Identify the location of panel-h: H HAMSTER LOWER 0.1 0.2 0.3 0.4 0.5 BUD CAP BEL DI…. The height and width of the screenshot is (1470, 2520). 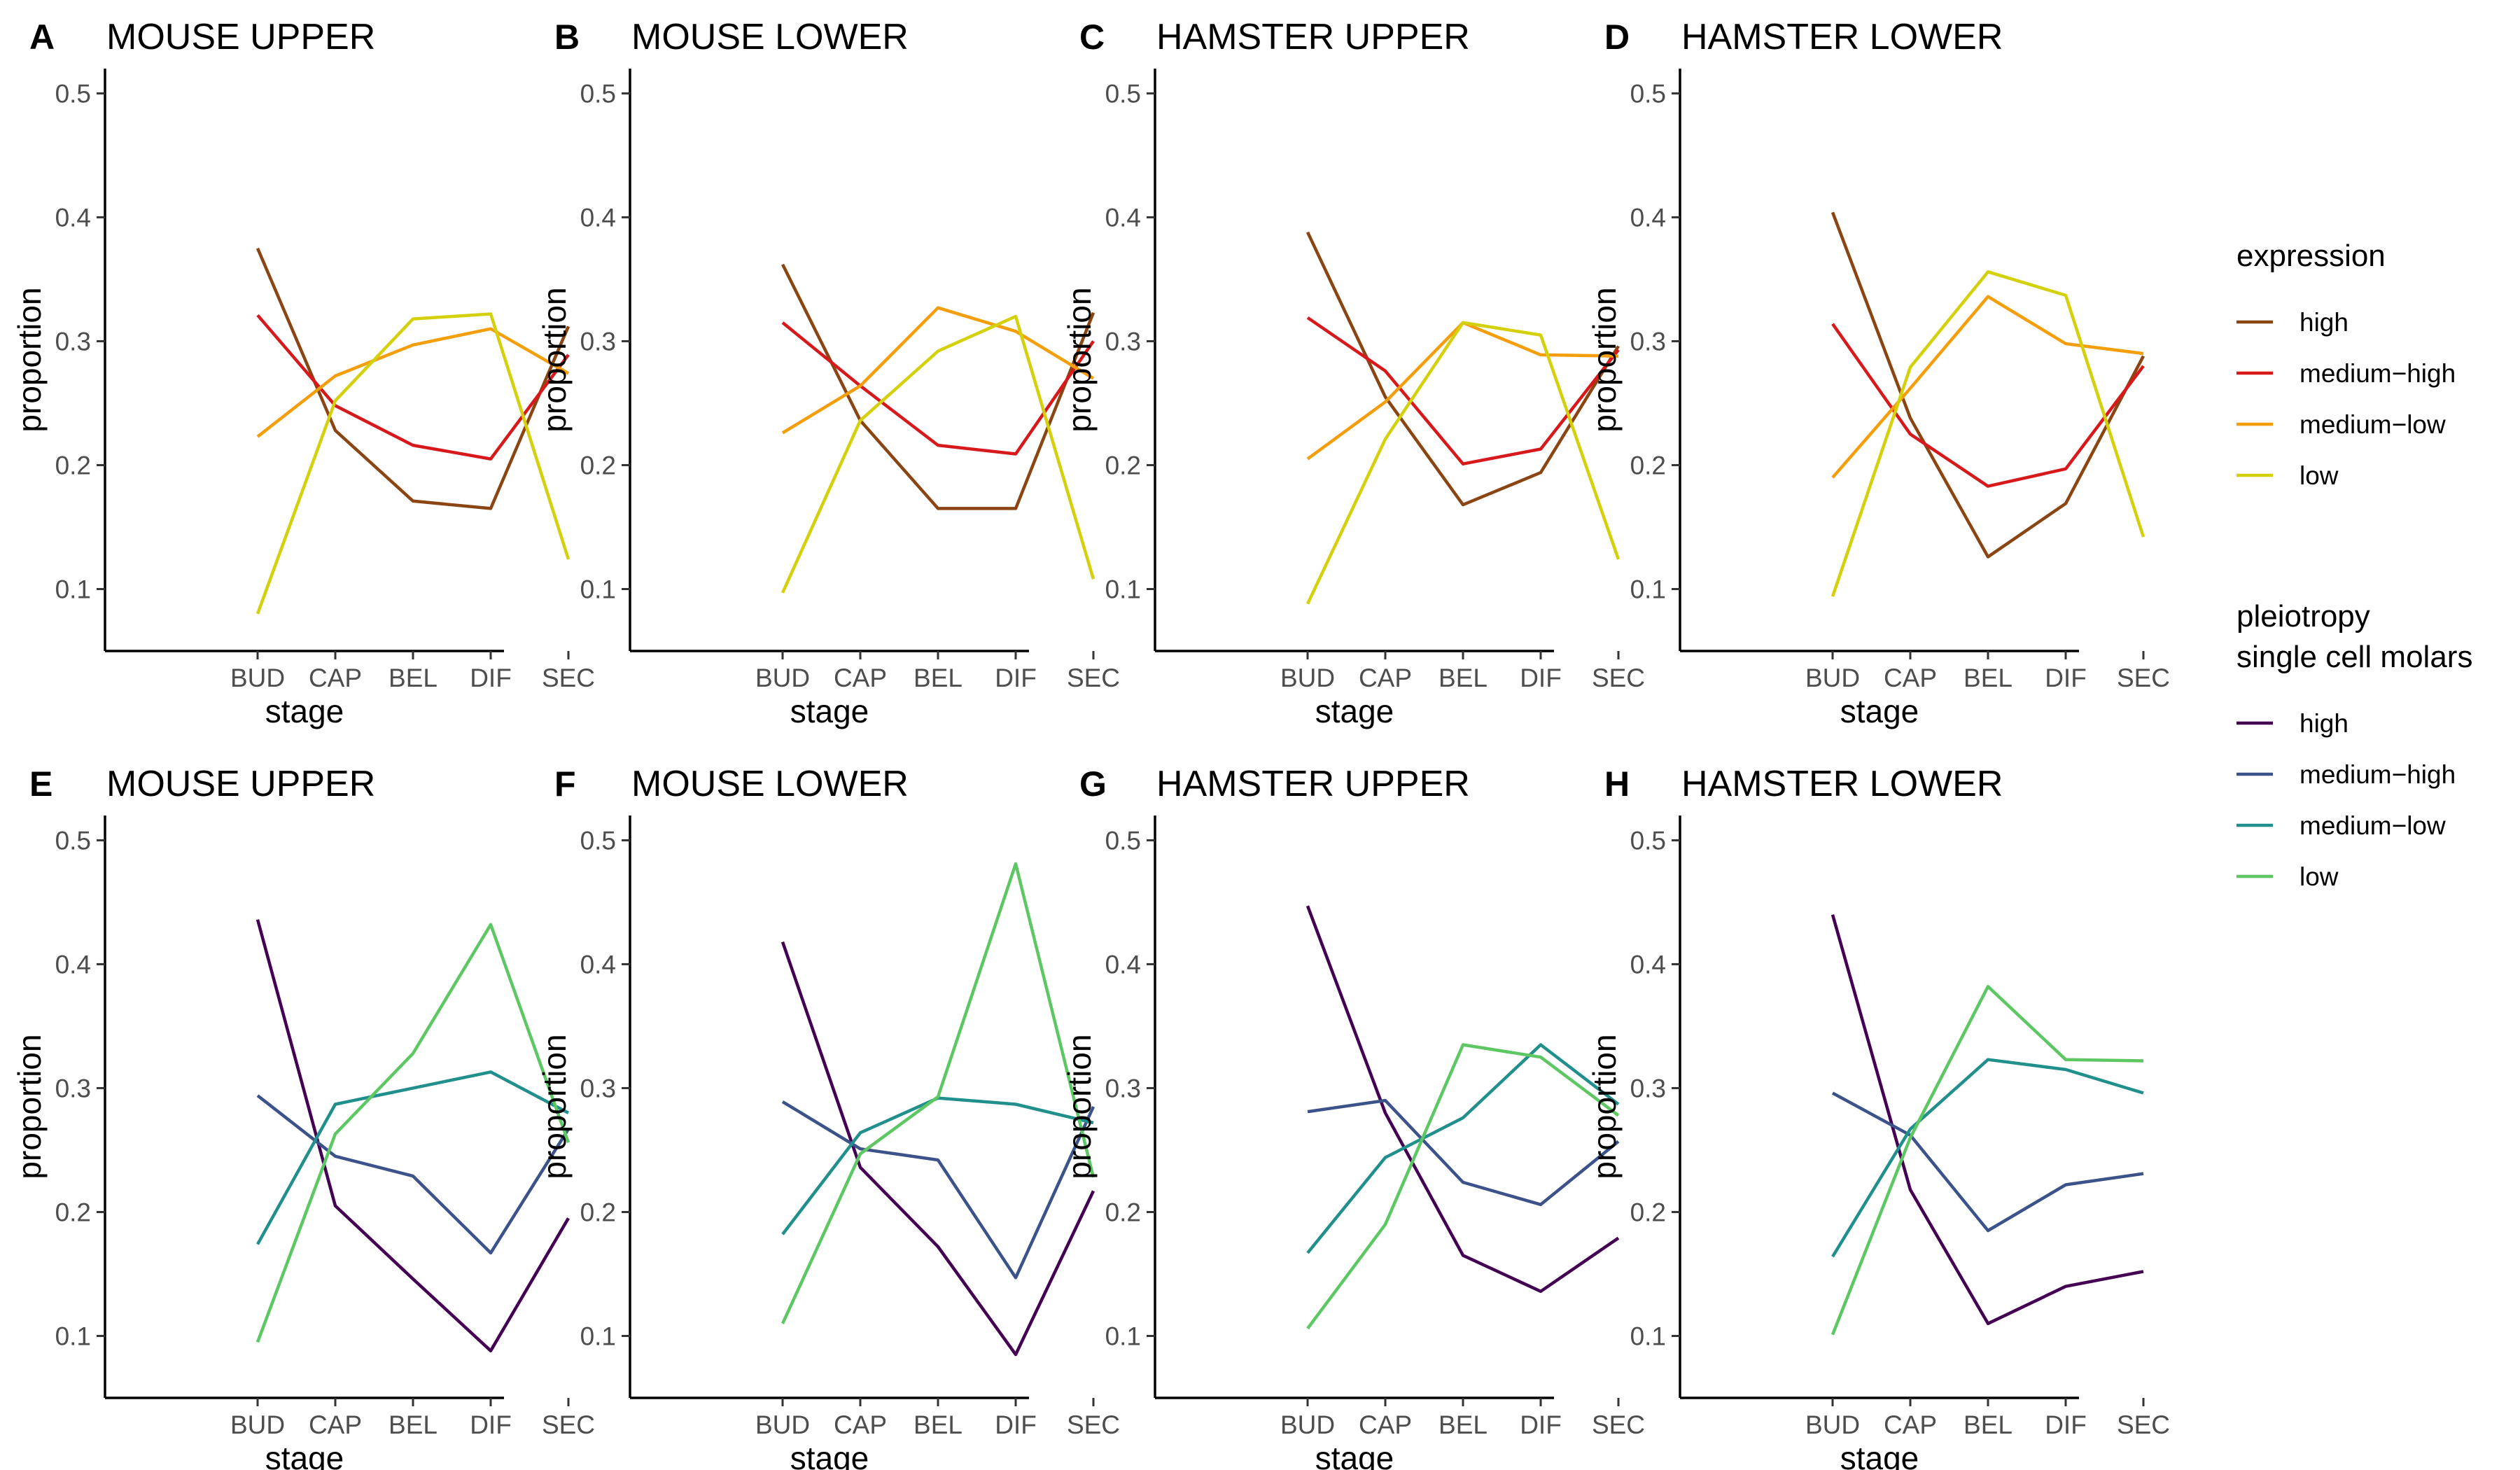
(1878, 1117).